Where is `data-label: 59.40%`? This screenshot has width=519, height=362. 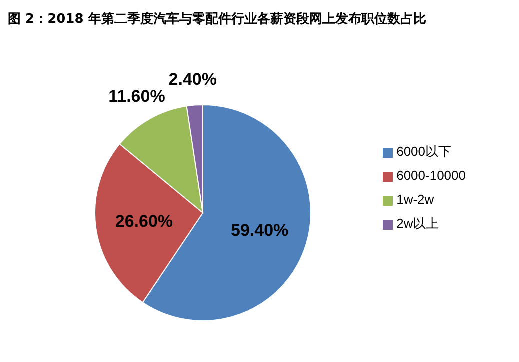 data-label: 59.40% is located at coordinates (259, 230).